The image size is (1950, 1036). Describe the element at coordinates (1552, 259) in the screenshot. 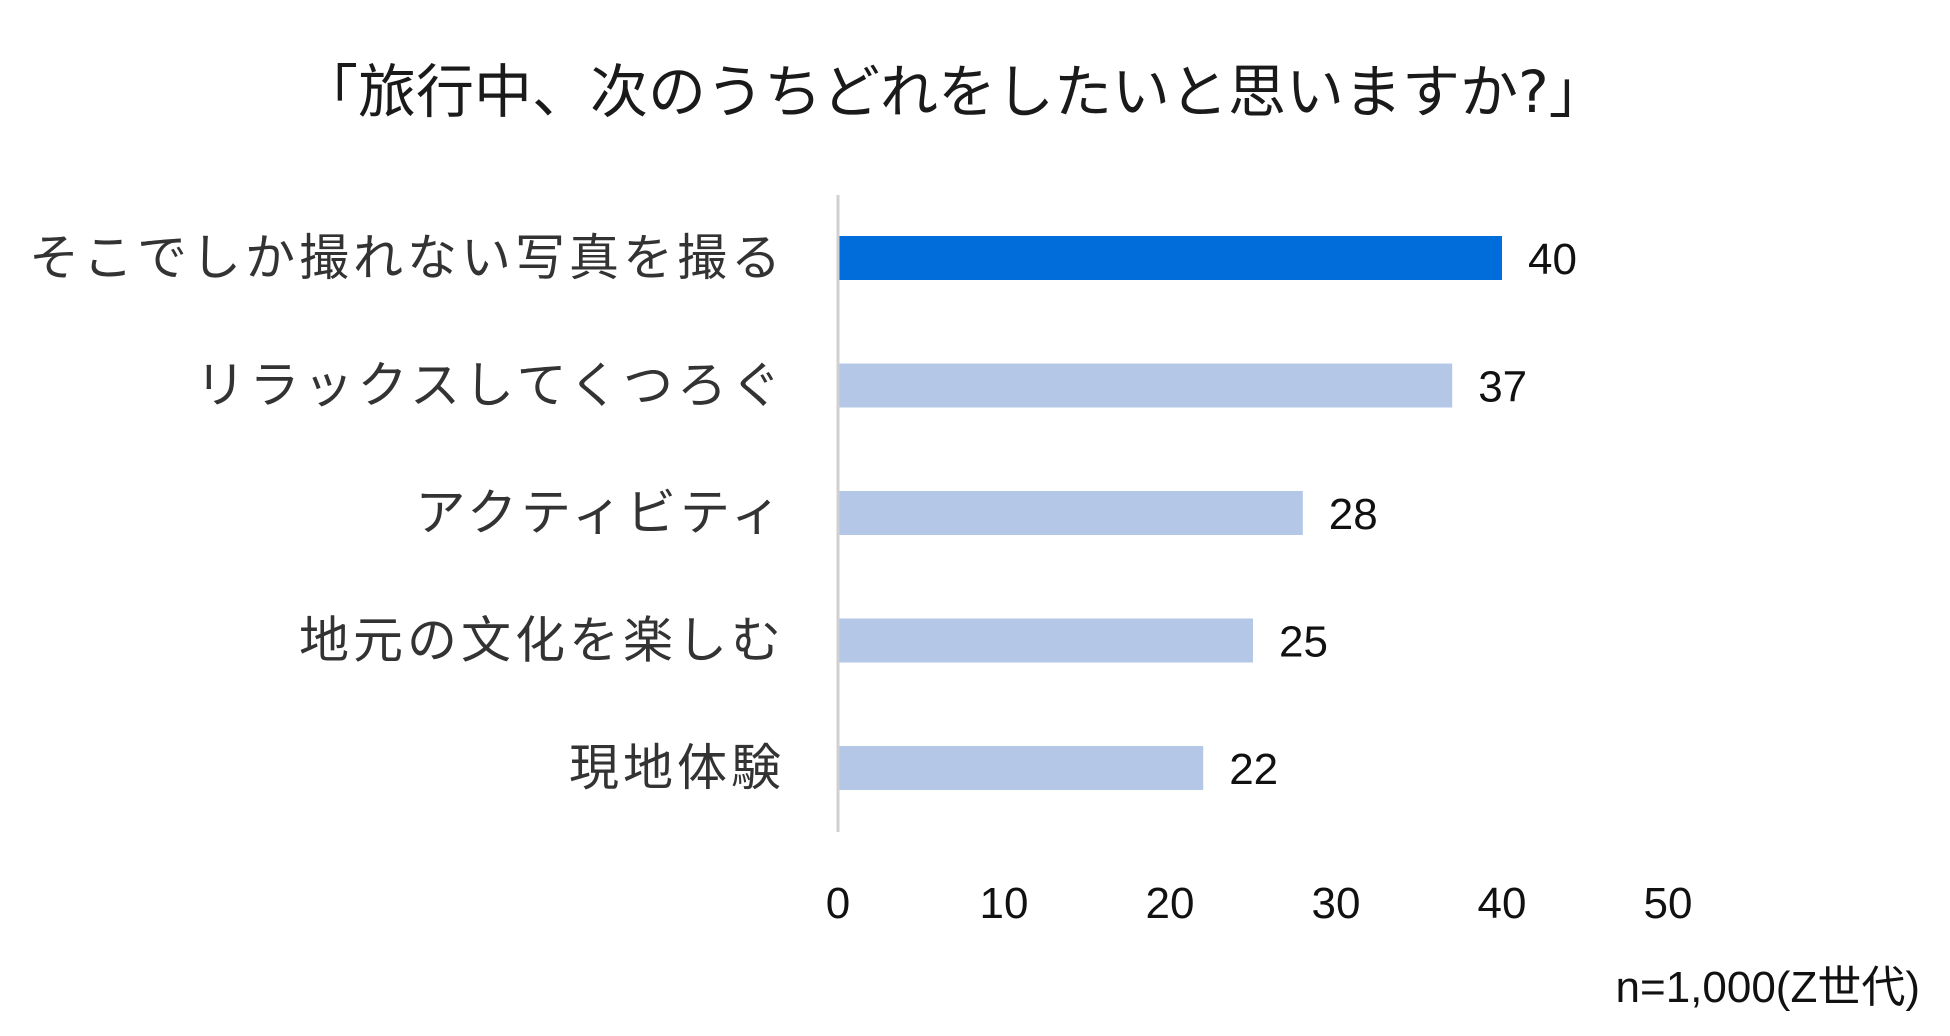

I see `value-label: 40` at that location.